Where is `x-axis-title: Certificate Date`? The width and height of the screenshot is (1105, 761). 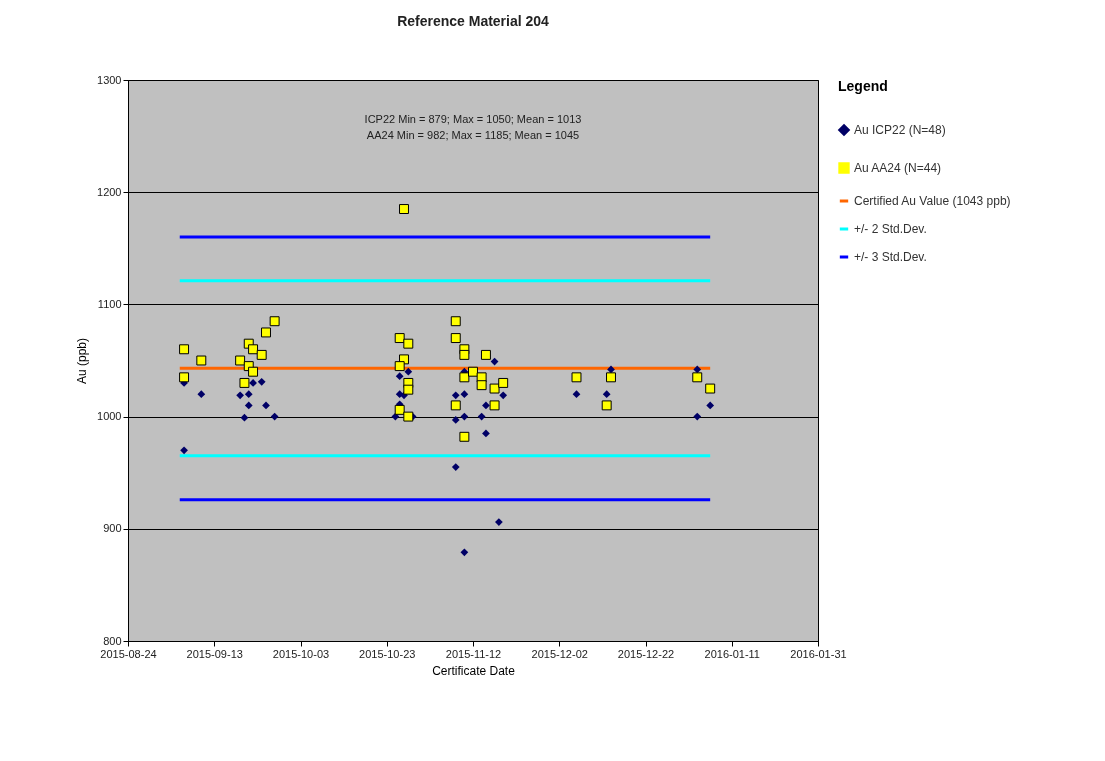
x-axis-title: Certificate Date is located at coordinates (474, 670).